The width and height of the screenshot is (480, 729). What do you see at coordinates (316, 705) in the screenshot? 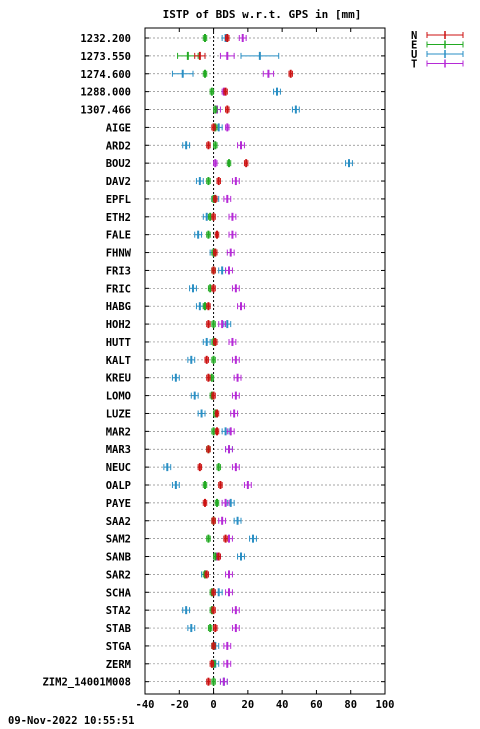
I see `x-tick-label: 60` at bounding box center [316, 705].